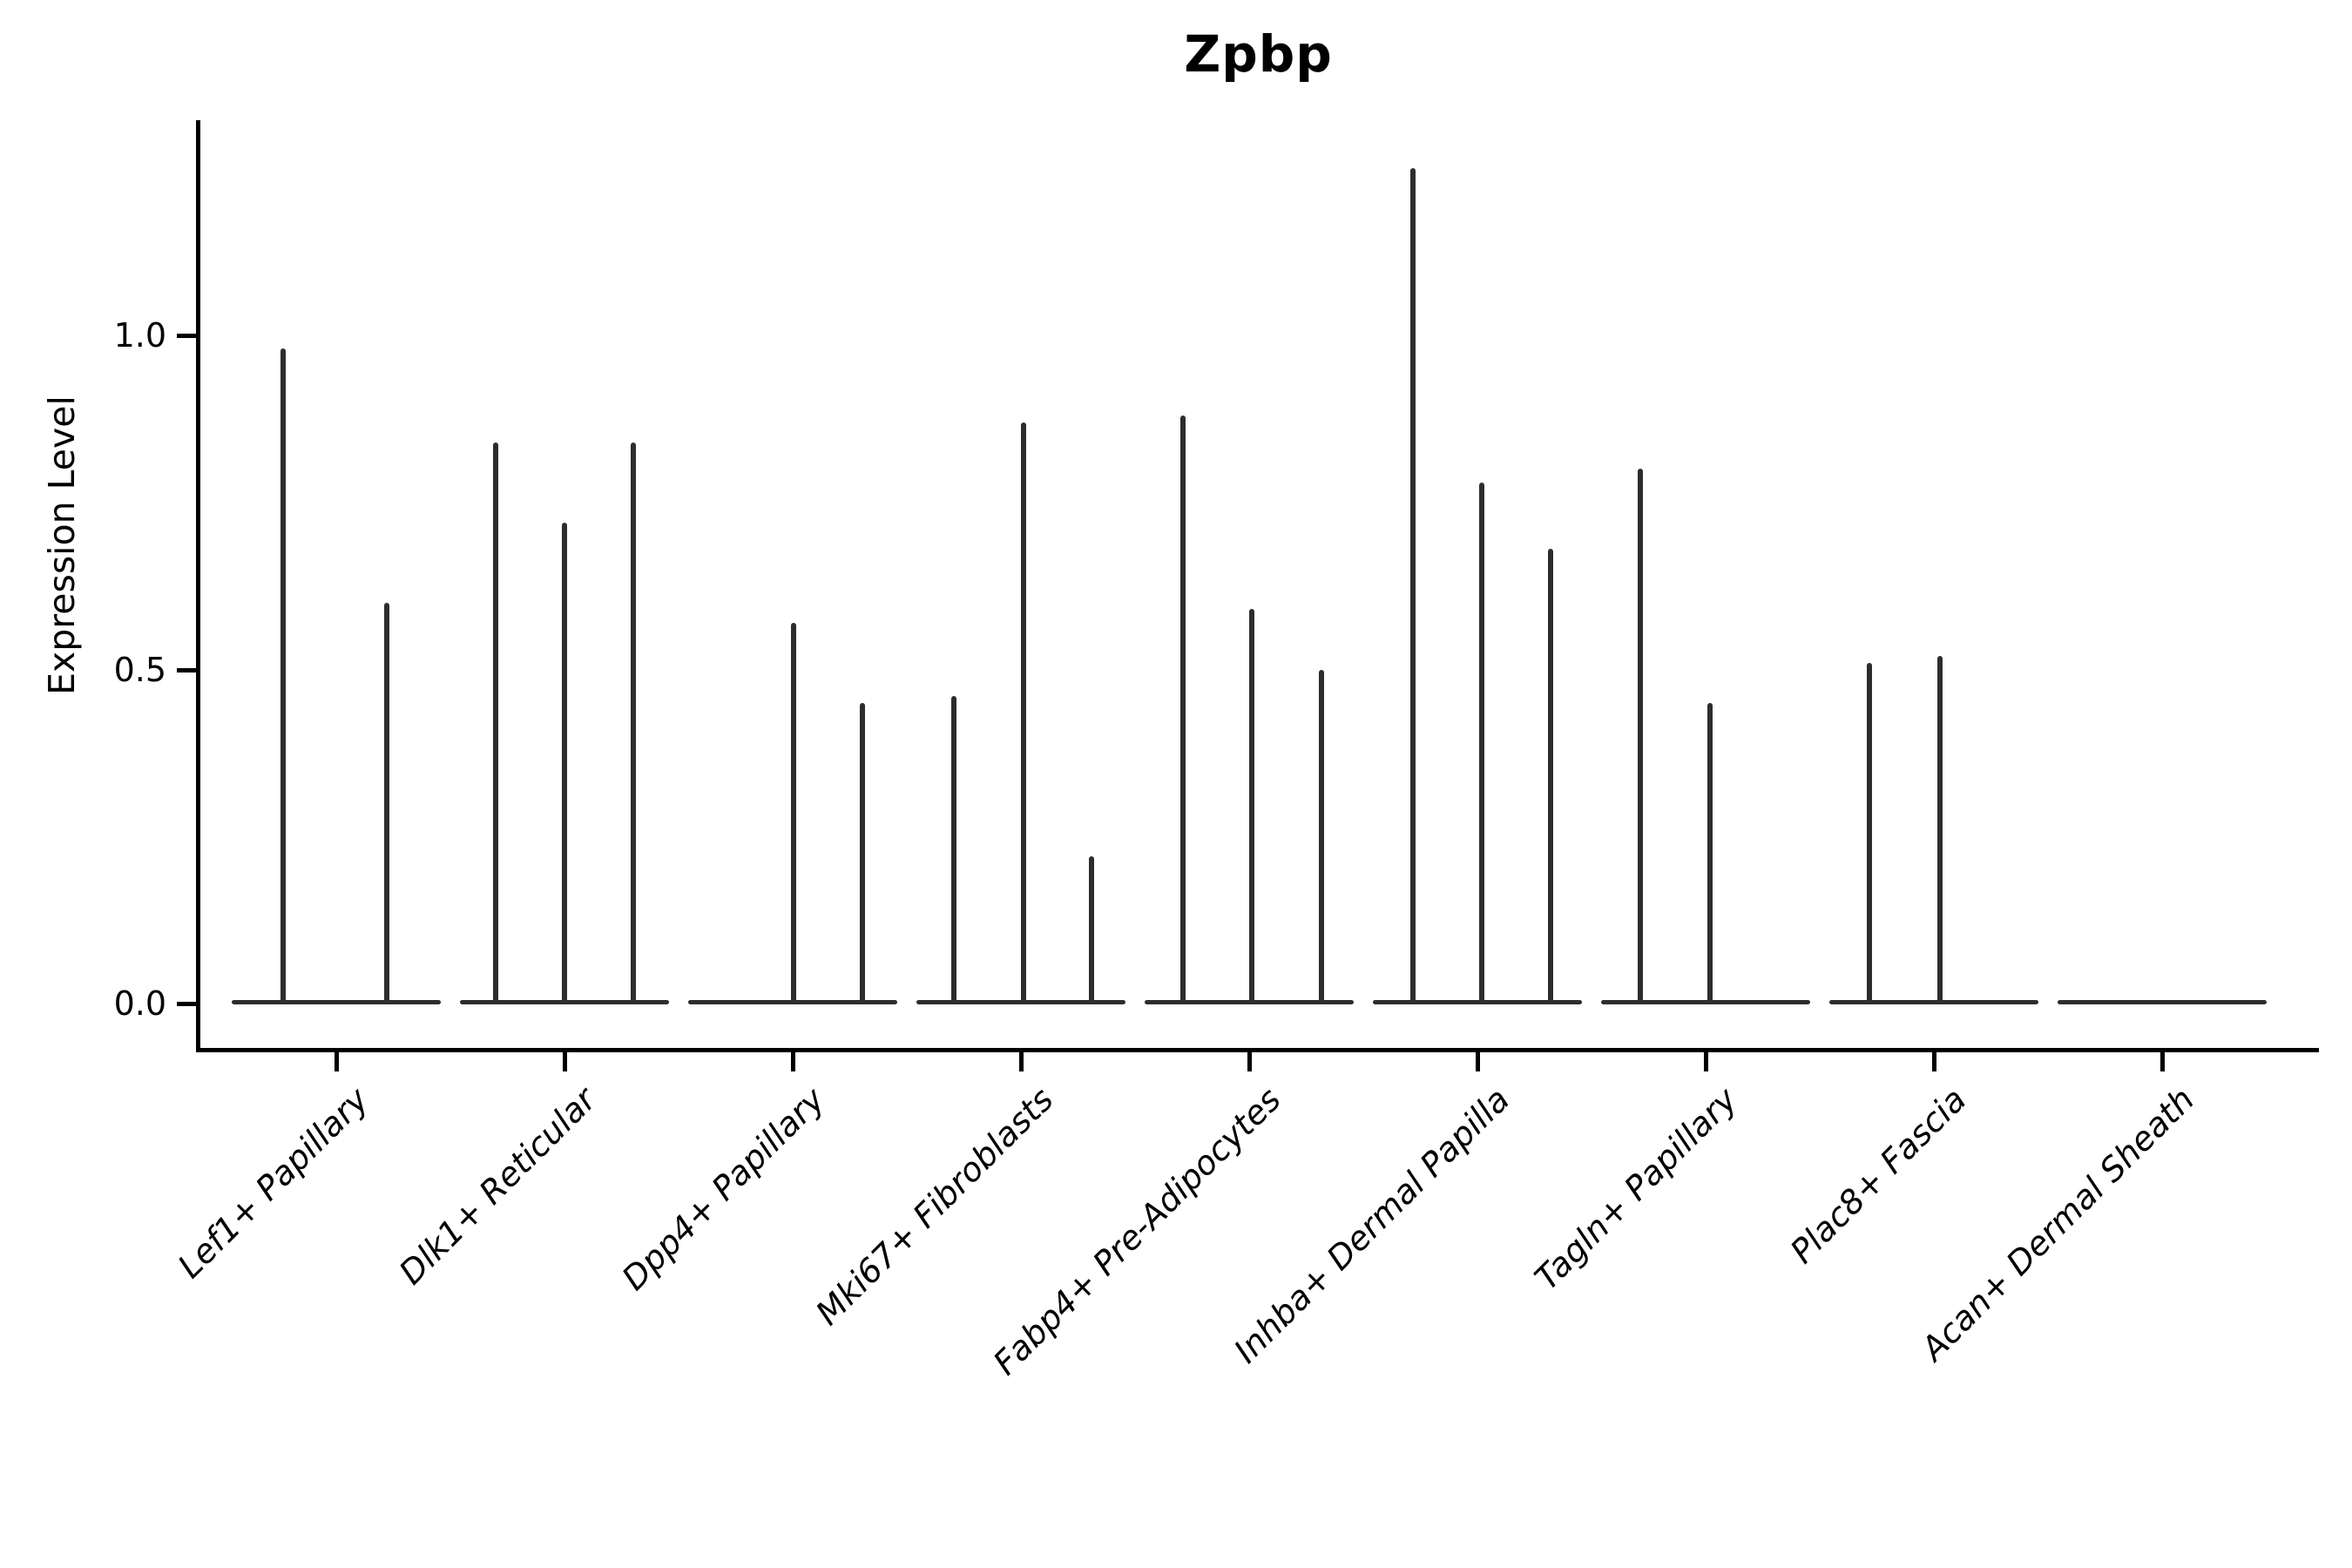 The height and width of the screenshot is (1568, 2352). Describe the element at coordinates (1258, 54) in the screenshot. I see `chart-title: Zpbp` at that location.